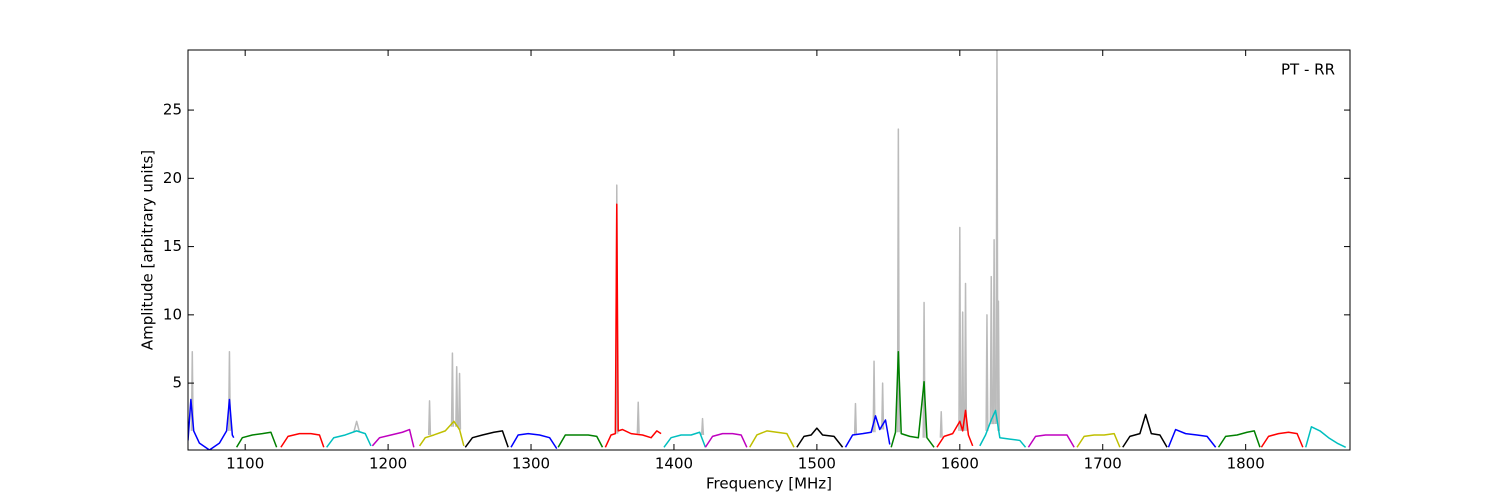 This screenshot has width=1500, height=500. Describe the element at coordinates (177, 383) in the screenshot. I see `y-tick-label: 5` at that location.